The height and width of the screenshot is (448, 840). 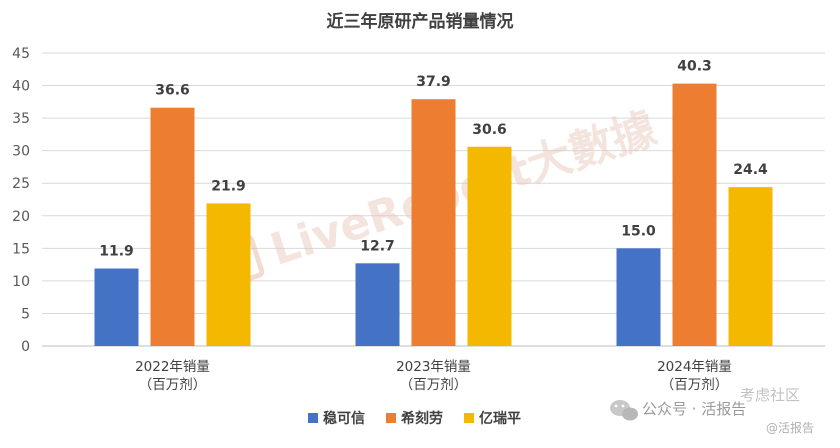 I want to click on y-tick-label: 40, so click(x=21, y=87).